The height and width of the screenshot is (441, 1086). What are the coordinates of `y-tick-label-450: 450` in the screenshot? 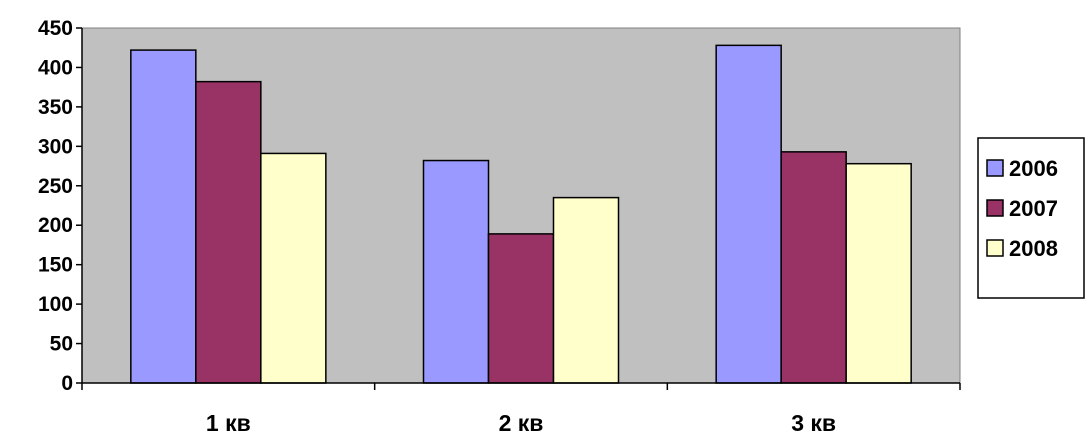 It's located at (55, 28).